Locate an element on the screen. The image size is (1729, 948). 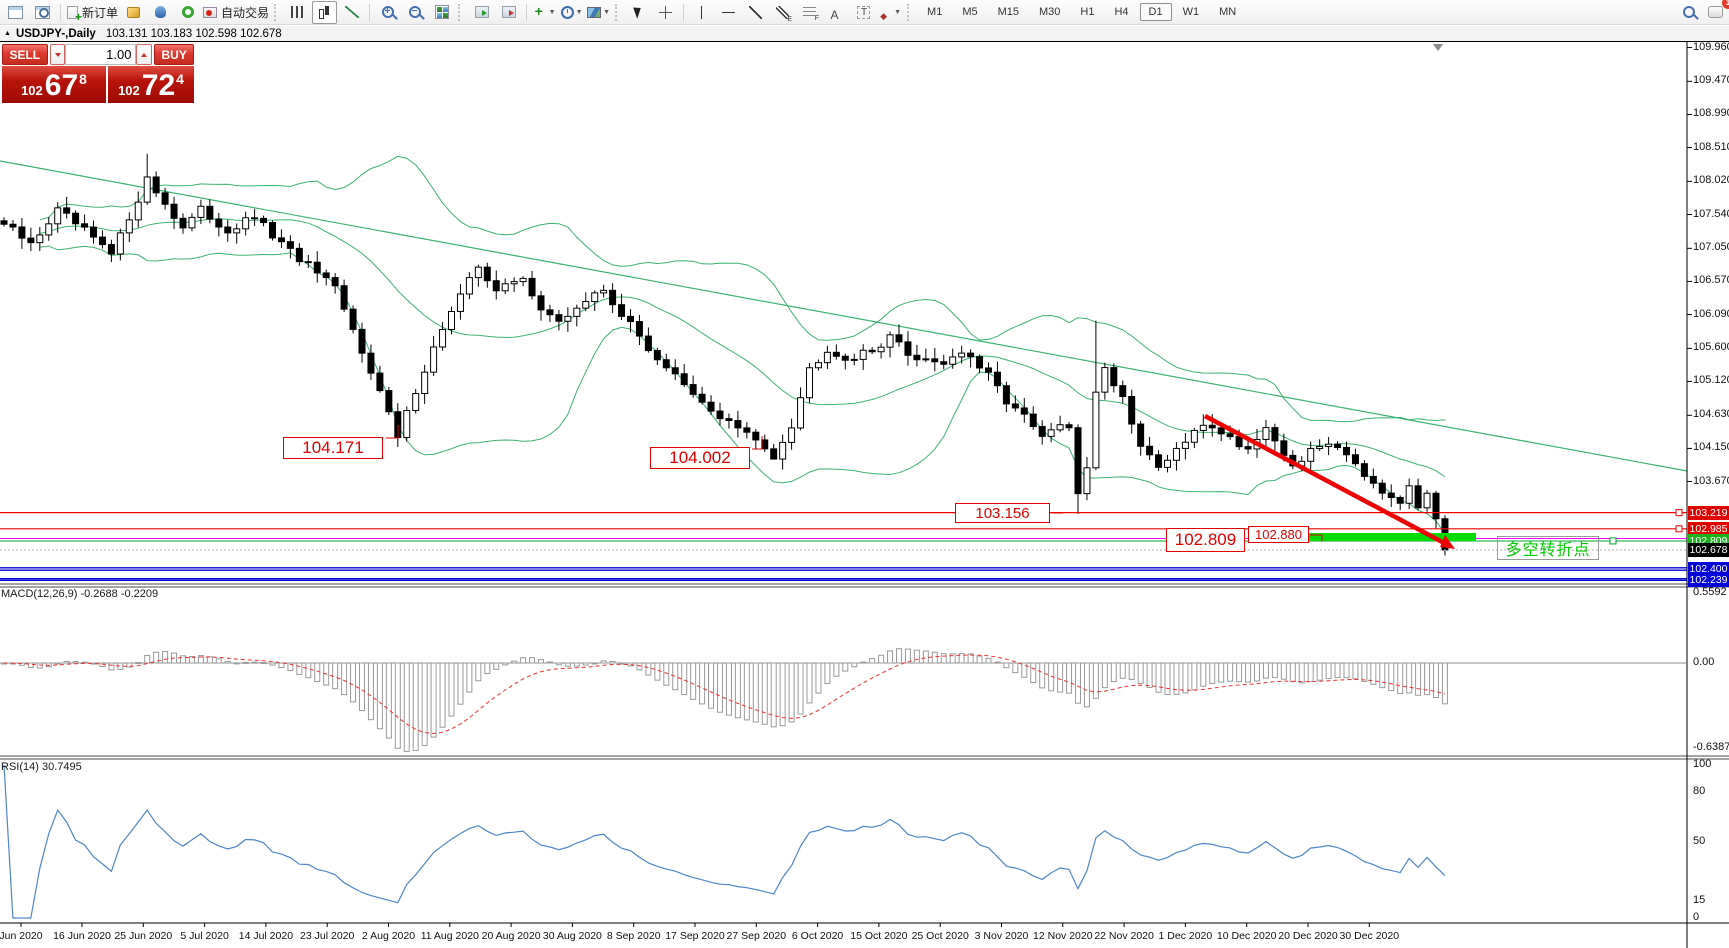
tile-windows-button is located at coordinates (441, 12).